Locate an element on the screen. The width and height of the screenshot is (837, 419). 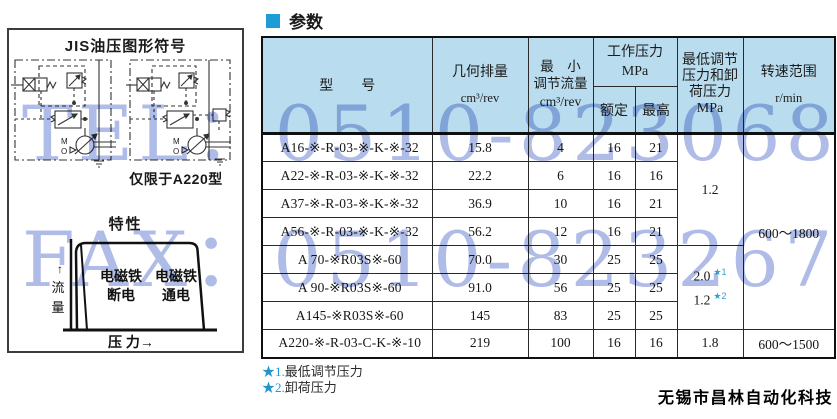
table-row: A56-※-R-03-※-K-※-32 56.2 12 16 21 is located at coordinates (548, 231).